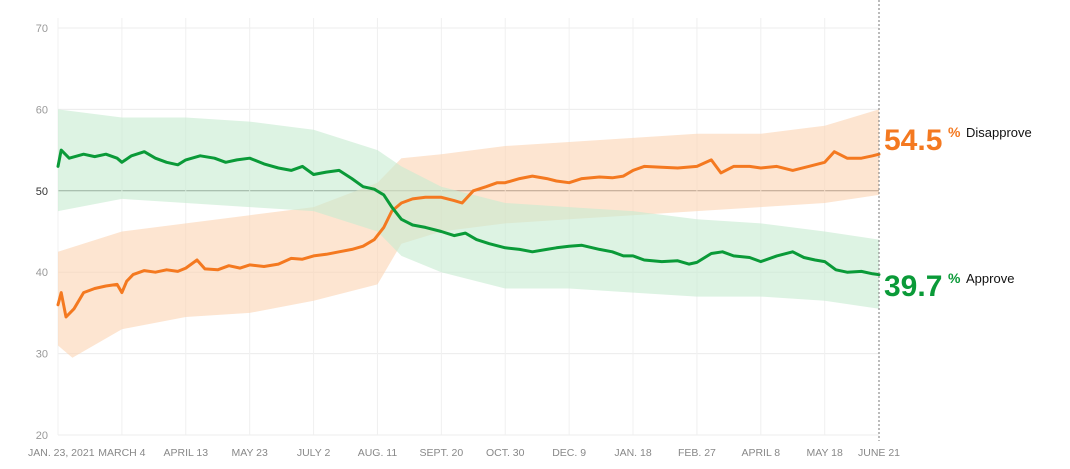  What do you see at coordinates (441, 453) in the screenshot?
I see `x-tick-label: SEPT. 20` at bounding box center [441, 453].